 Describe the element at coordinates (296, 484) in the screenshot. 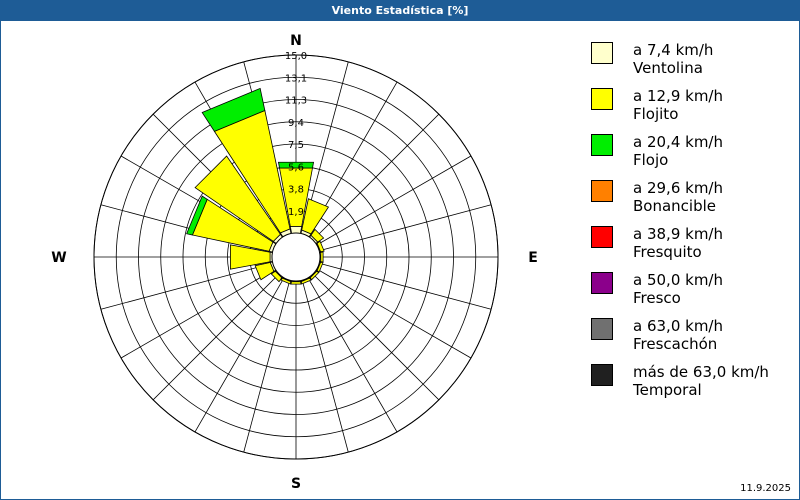

I see `direction-label: S` at that location.